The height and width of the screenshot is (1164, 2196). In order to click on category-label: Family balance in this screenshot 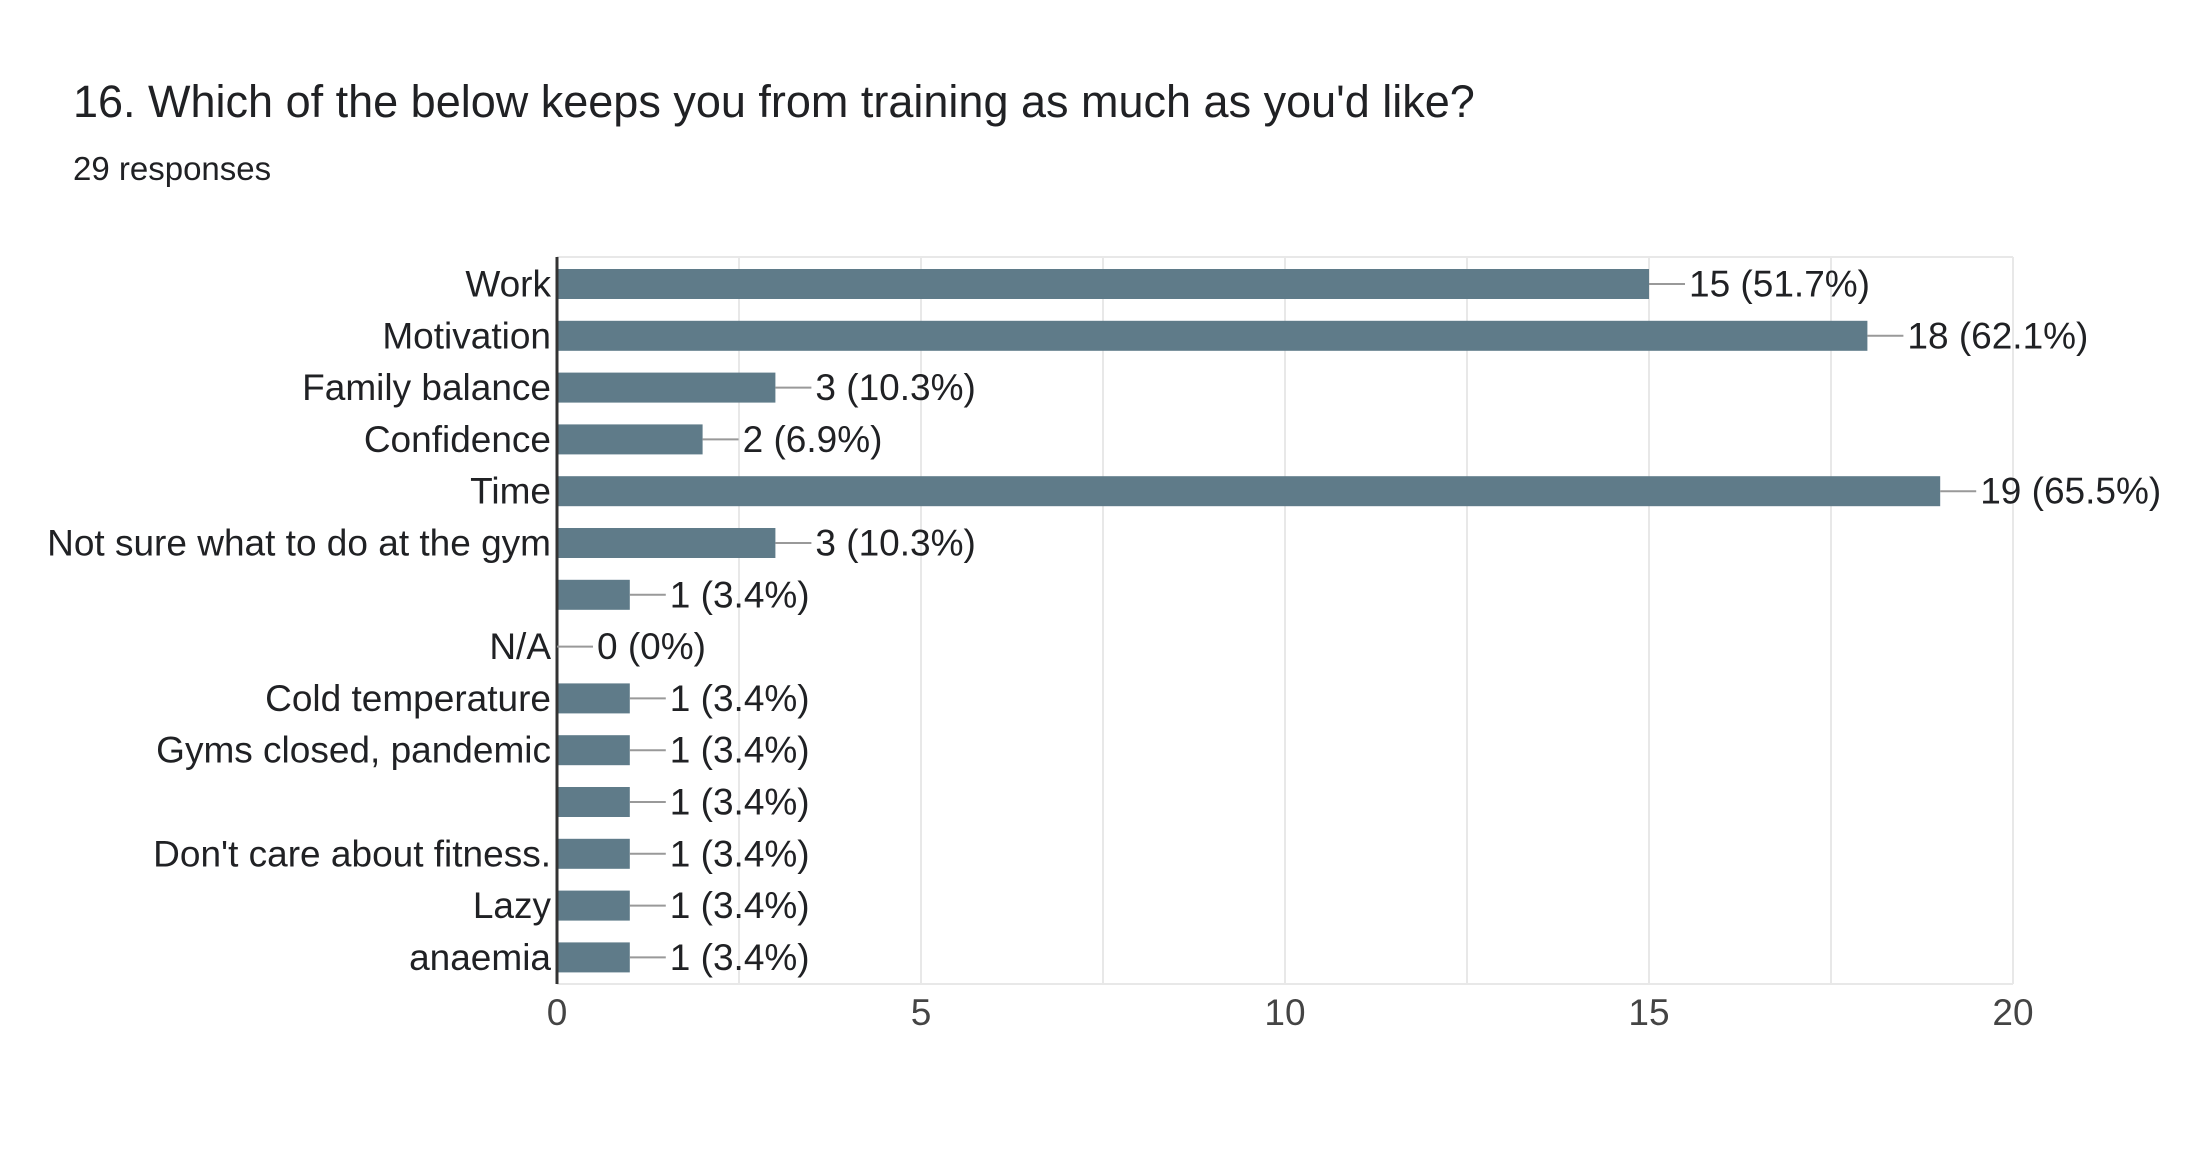, I will do `click(426, 387)`.